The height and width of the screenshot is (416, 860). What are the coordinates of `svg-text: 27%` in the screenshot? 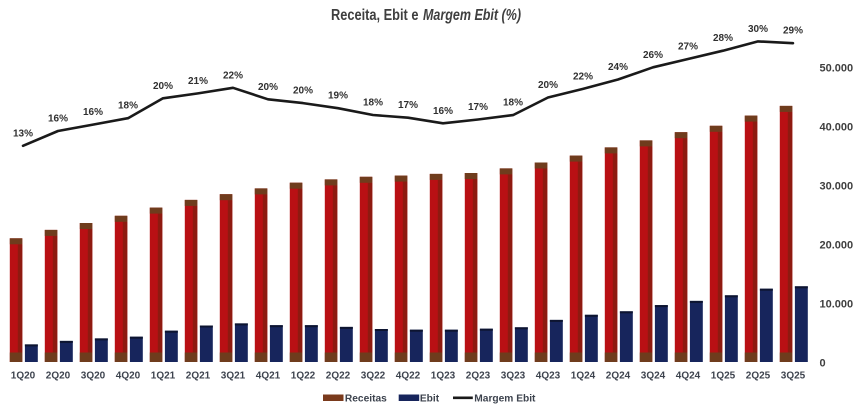 It's located at (688, 47).